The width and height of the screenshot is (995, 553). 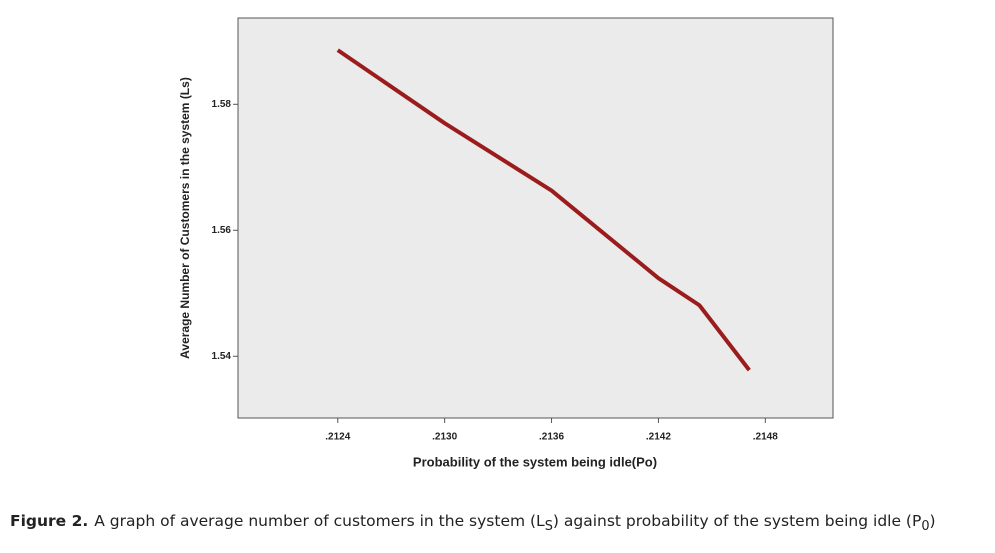 I want to click on caption-sub: S, so click(x=548, y=527).